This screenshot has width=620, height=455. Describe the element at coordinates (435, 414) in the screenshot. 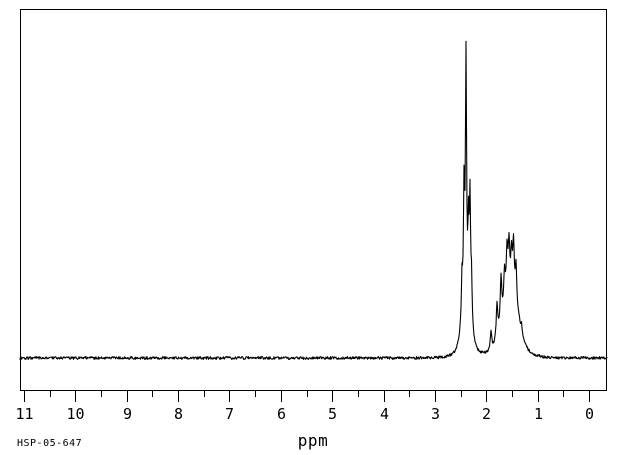

I see `x-axis-tick-label: 3` at that location.